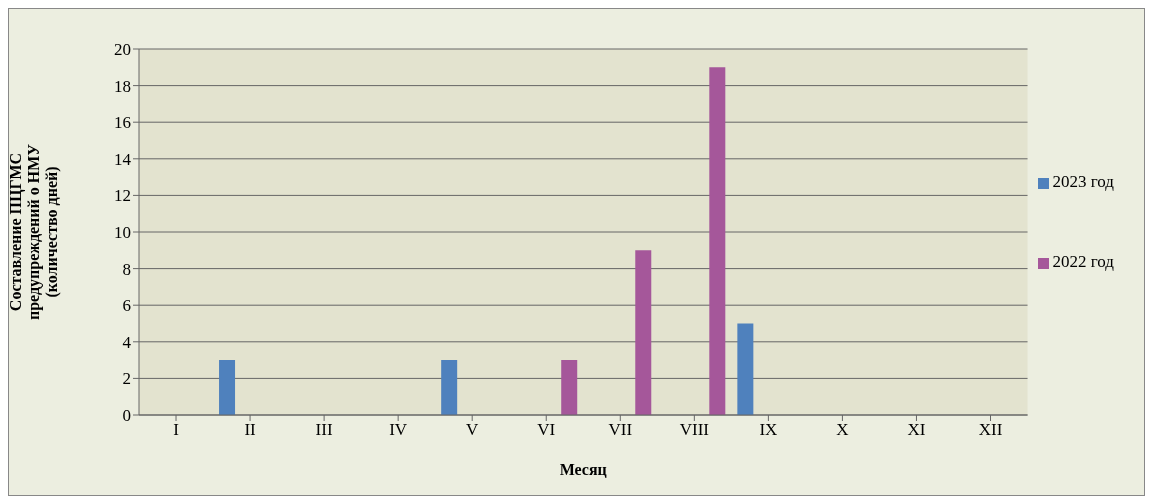  Describe the element at coordinates (546, 430) in the screenshot. I see `x-tick-label: VI` at that location.